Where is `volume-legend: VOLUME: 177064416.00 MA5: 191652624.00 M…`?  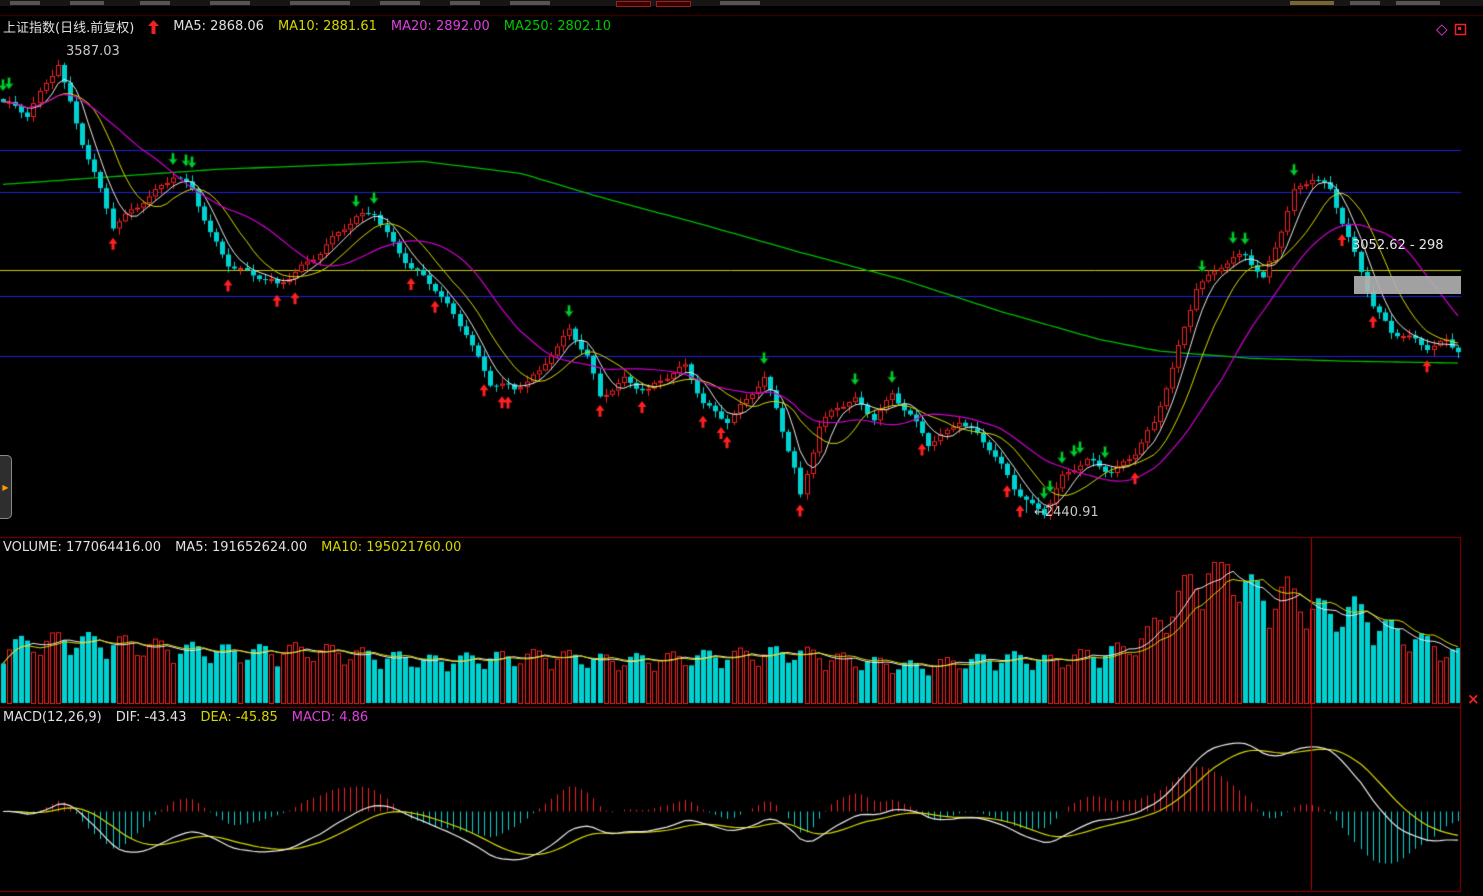
volume-legend: VOLUME: 177064416.00 MA5: 191652624.00 M… is located at coordinates (232, 547).